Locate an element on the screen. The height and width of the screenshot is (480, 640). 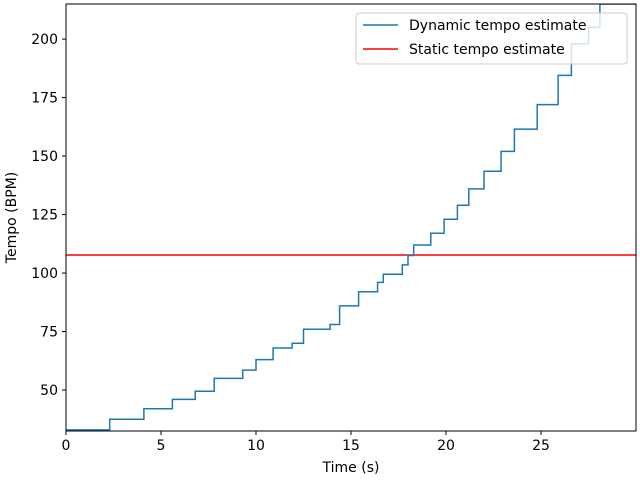
y-tick-label: 175 is located at coordinates (44, 99).